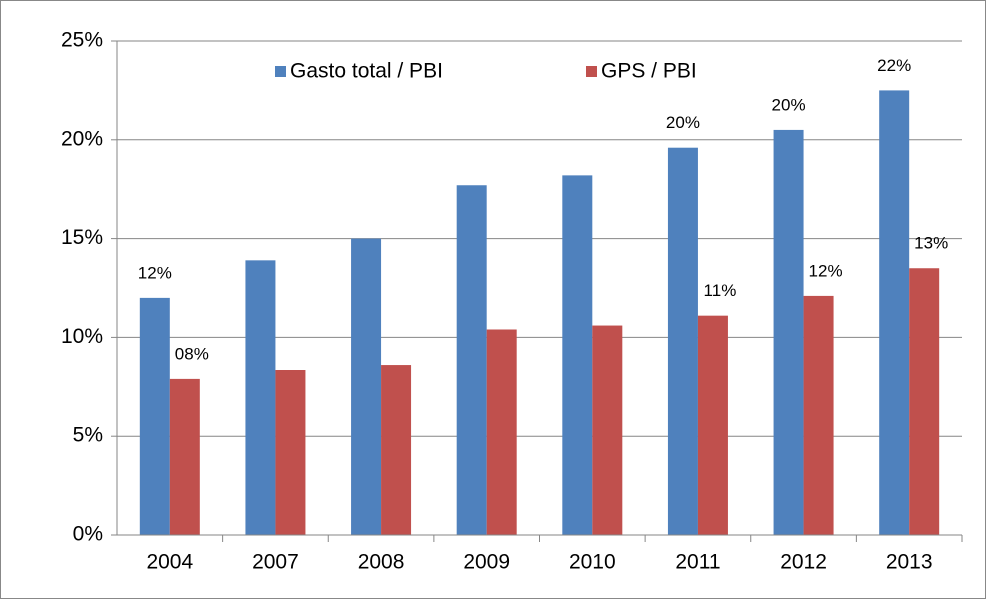  Describe the element at coordinates (592, 562) in the screenshot. I see `x-tick-label: 2010` at that location.